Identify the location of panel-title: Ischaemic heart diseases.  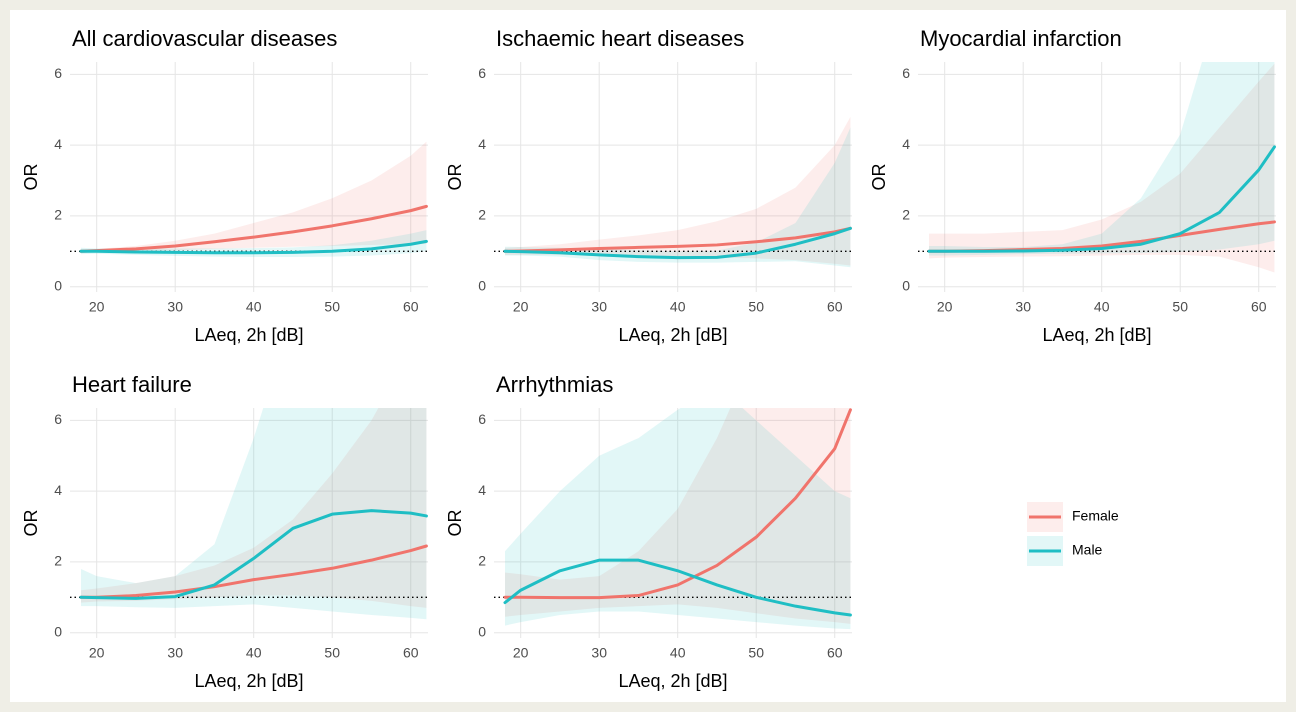
(620, 38).